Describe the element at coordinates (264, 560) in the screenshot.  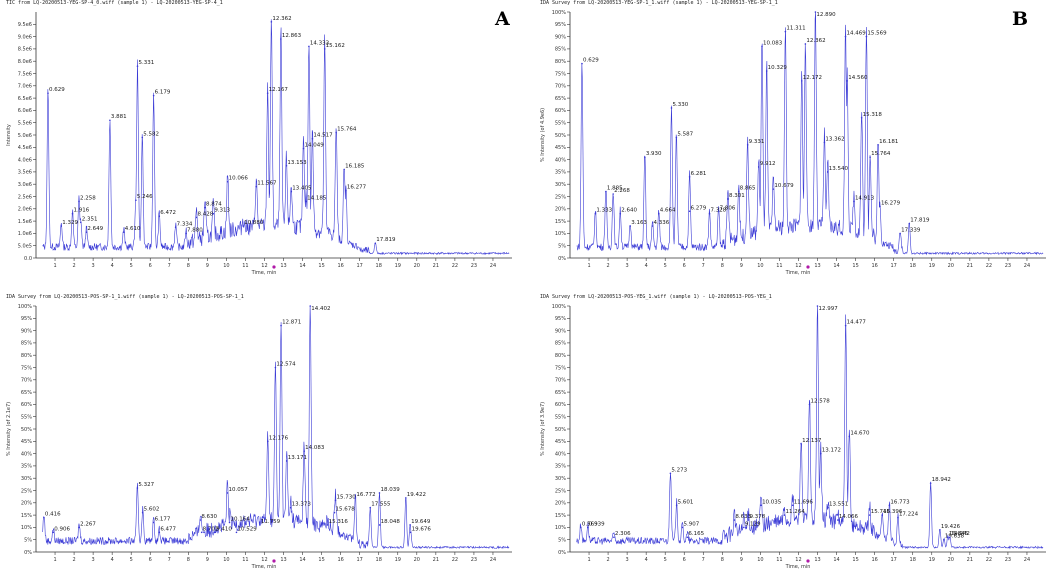
I see `x-tick-label: 12` at that location.